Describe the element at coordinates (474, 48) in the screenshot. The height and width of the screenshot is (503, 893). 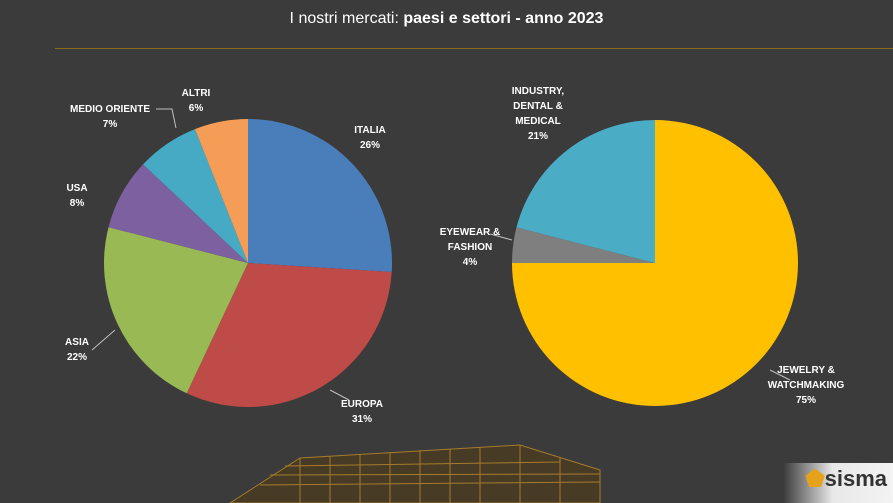
I see `title-divider` at that location.